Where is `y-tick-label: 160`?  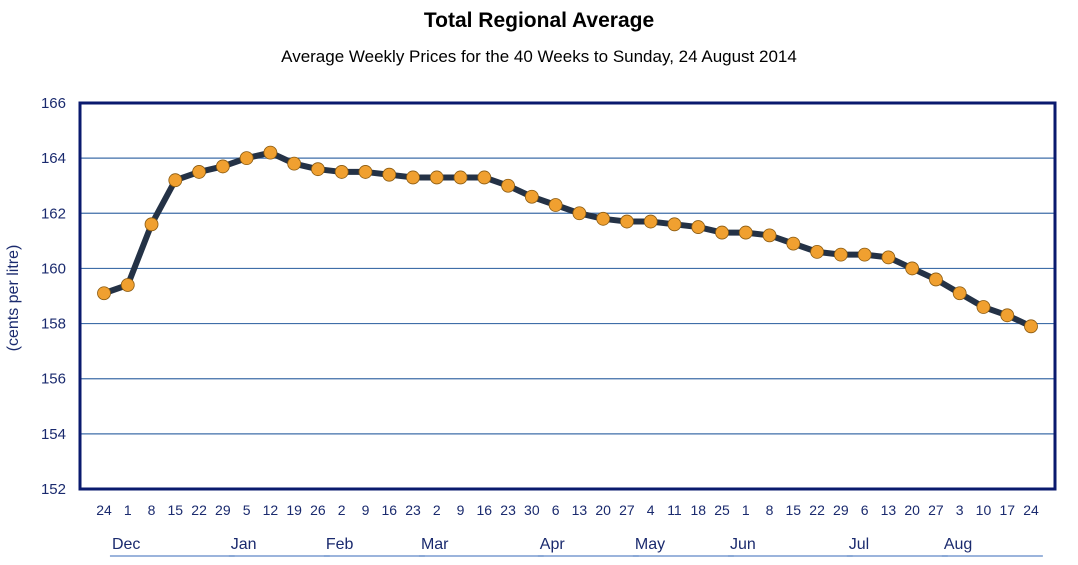 y-tick-label: 160 is located at coordinates (53, 268).